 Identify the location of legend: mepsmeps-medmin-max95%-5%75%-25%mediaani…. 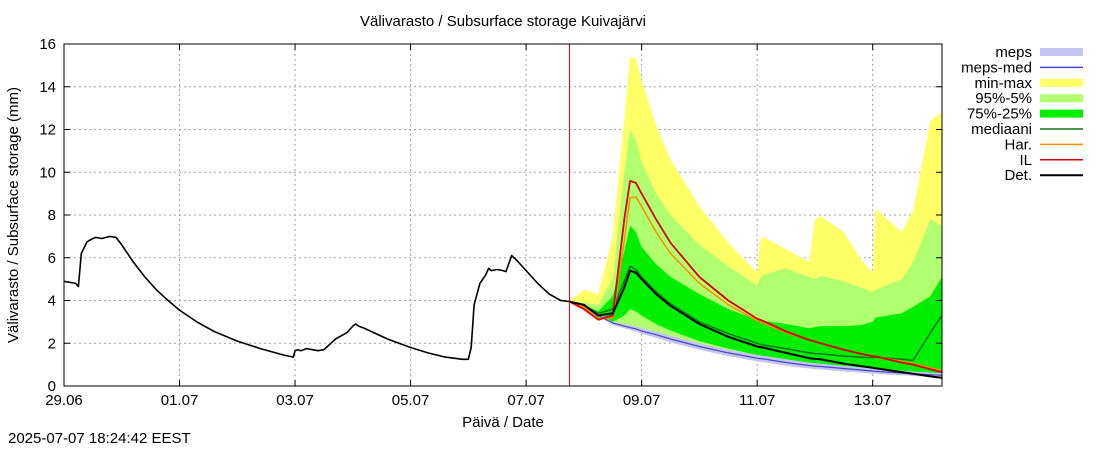
(1022, 114).